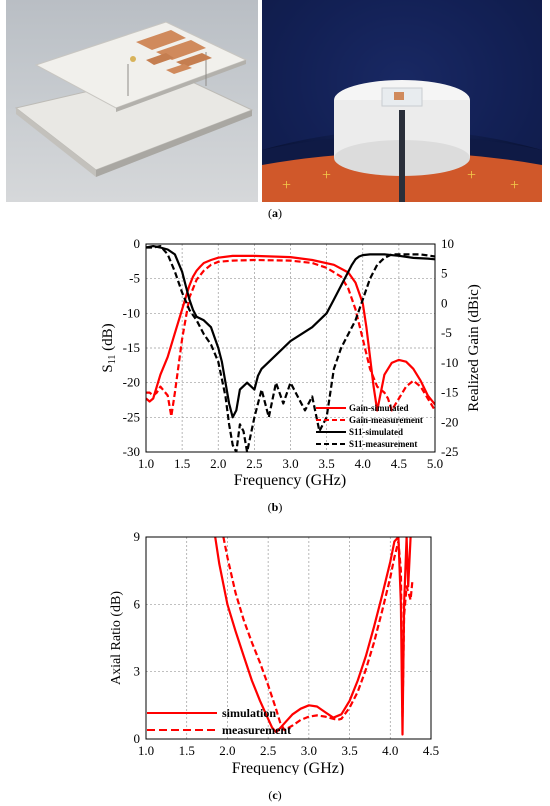 Image resolution: width=550 pixels, height=806 pixels. Describe the element at coordinates (449, 392) in the screenshot. I see `y-right-tick-label: -15` at that location.